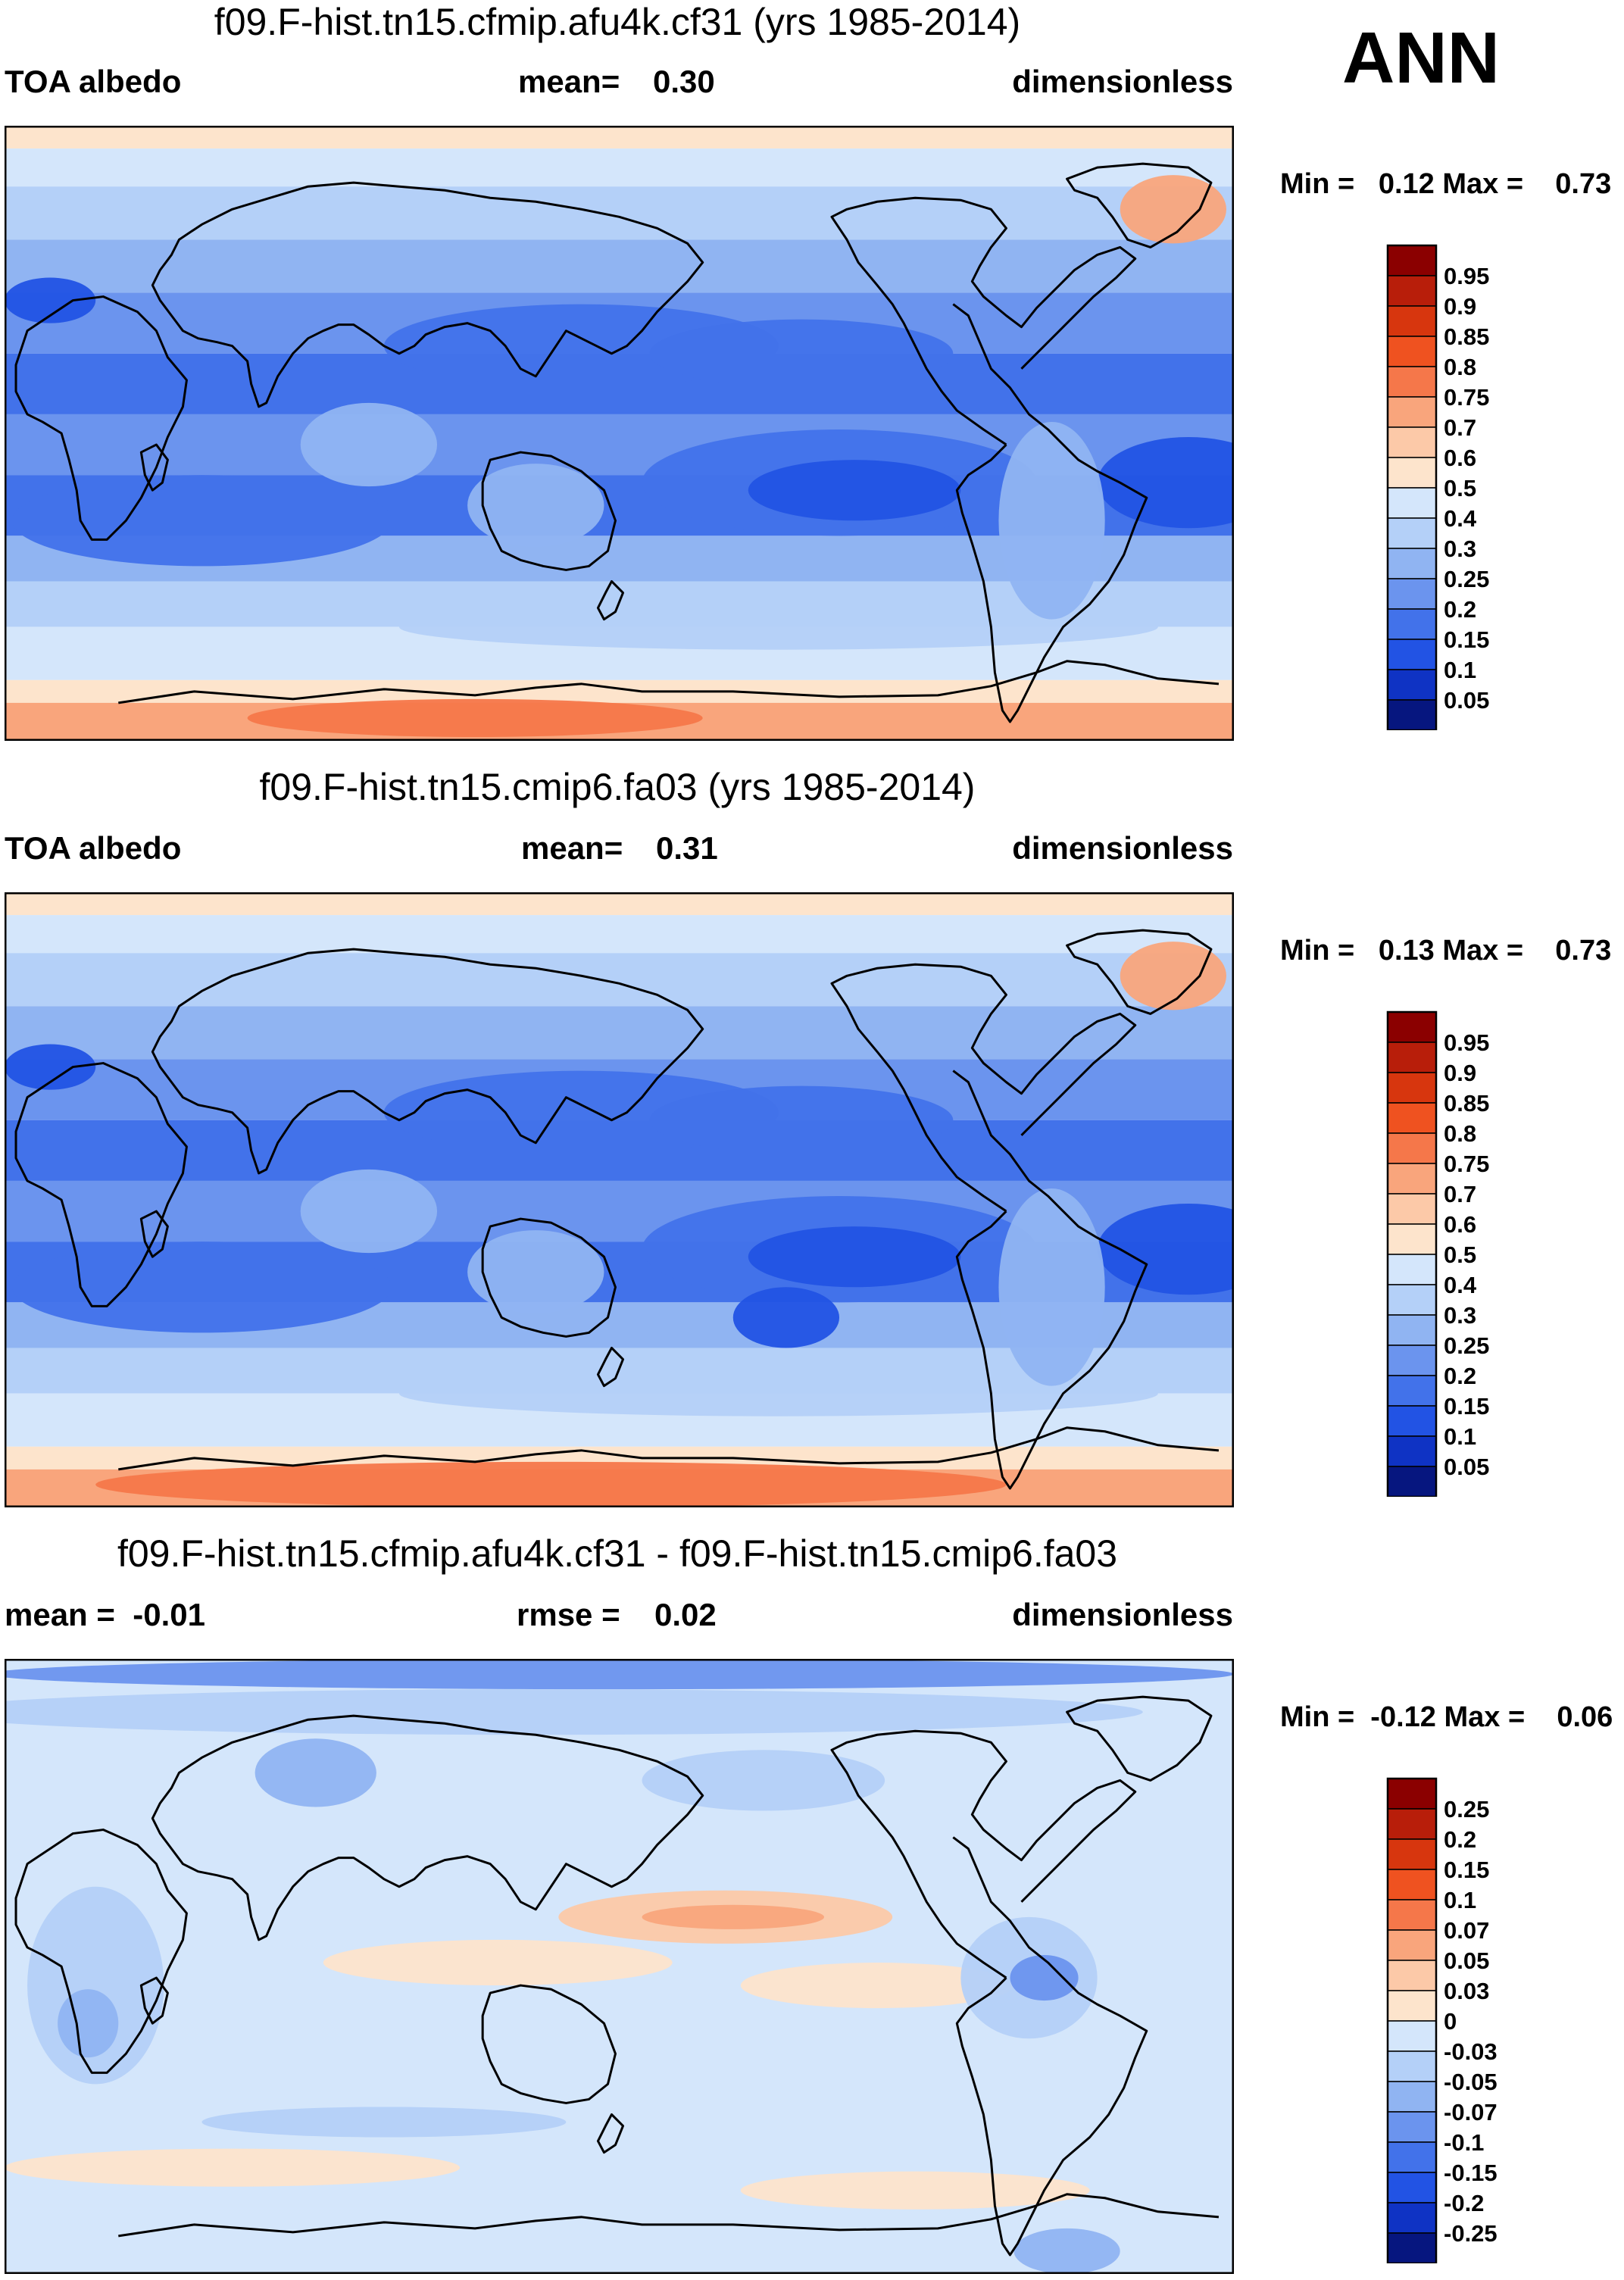 Image resolution: width=1624 pixels, height=2280 pixels. I want to click on colorbar-tick-label: 0.9, so click(1460, 1073).